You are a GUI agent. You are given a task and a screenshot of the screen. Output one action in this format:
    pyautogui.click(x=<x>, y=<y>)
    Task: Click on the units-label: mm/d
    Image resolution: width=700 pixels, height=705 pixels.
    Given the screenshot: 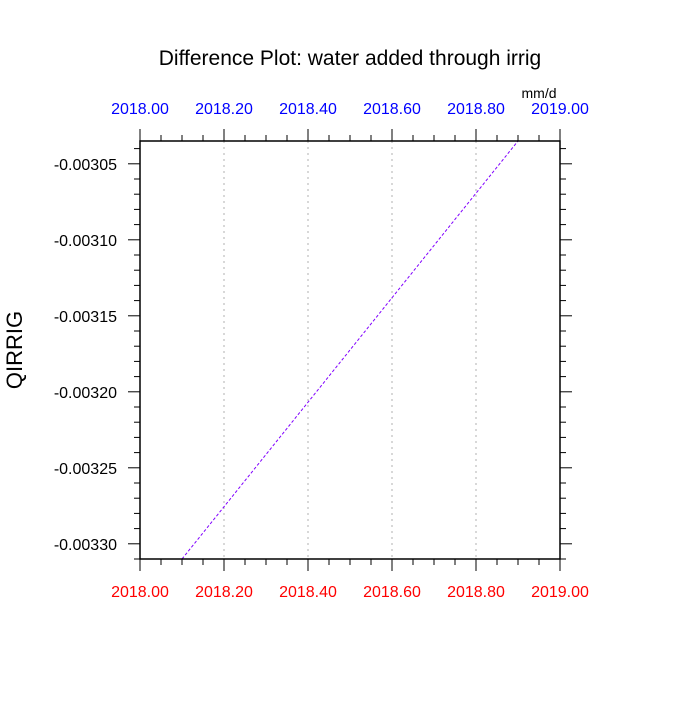 What is the action you would take?
    pyautogui.click(x=539, y=93)
    